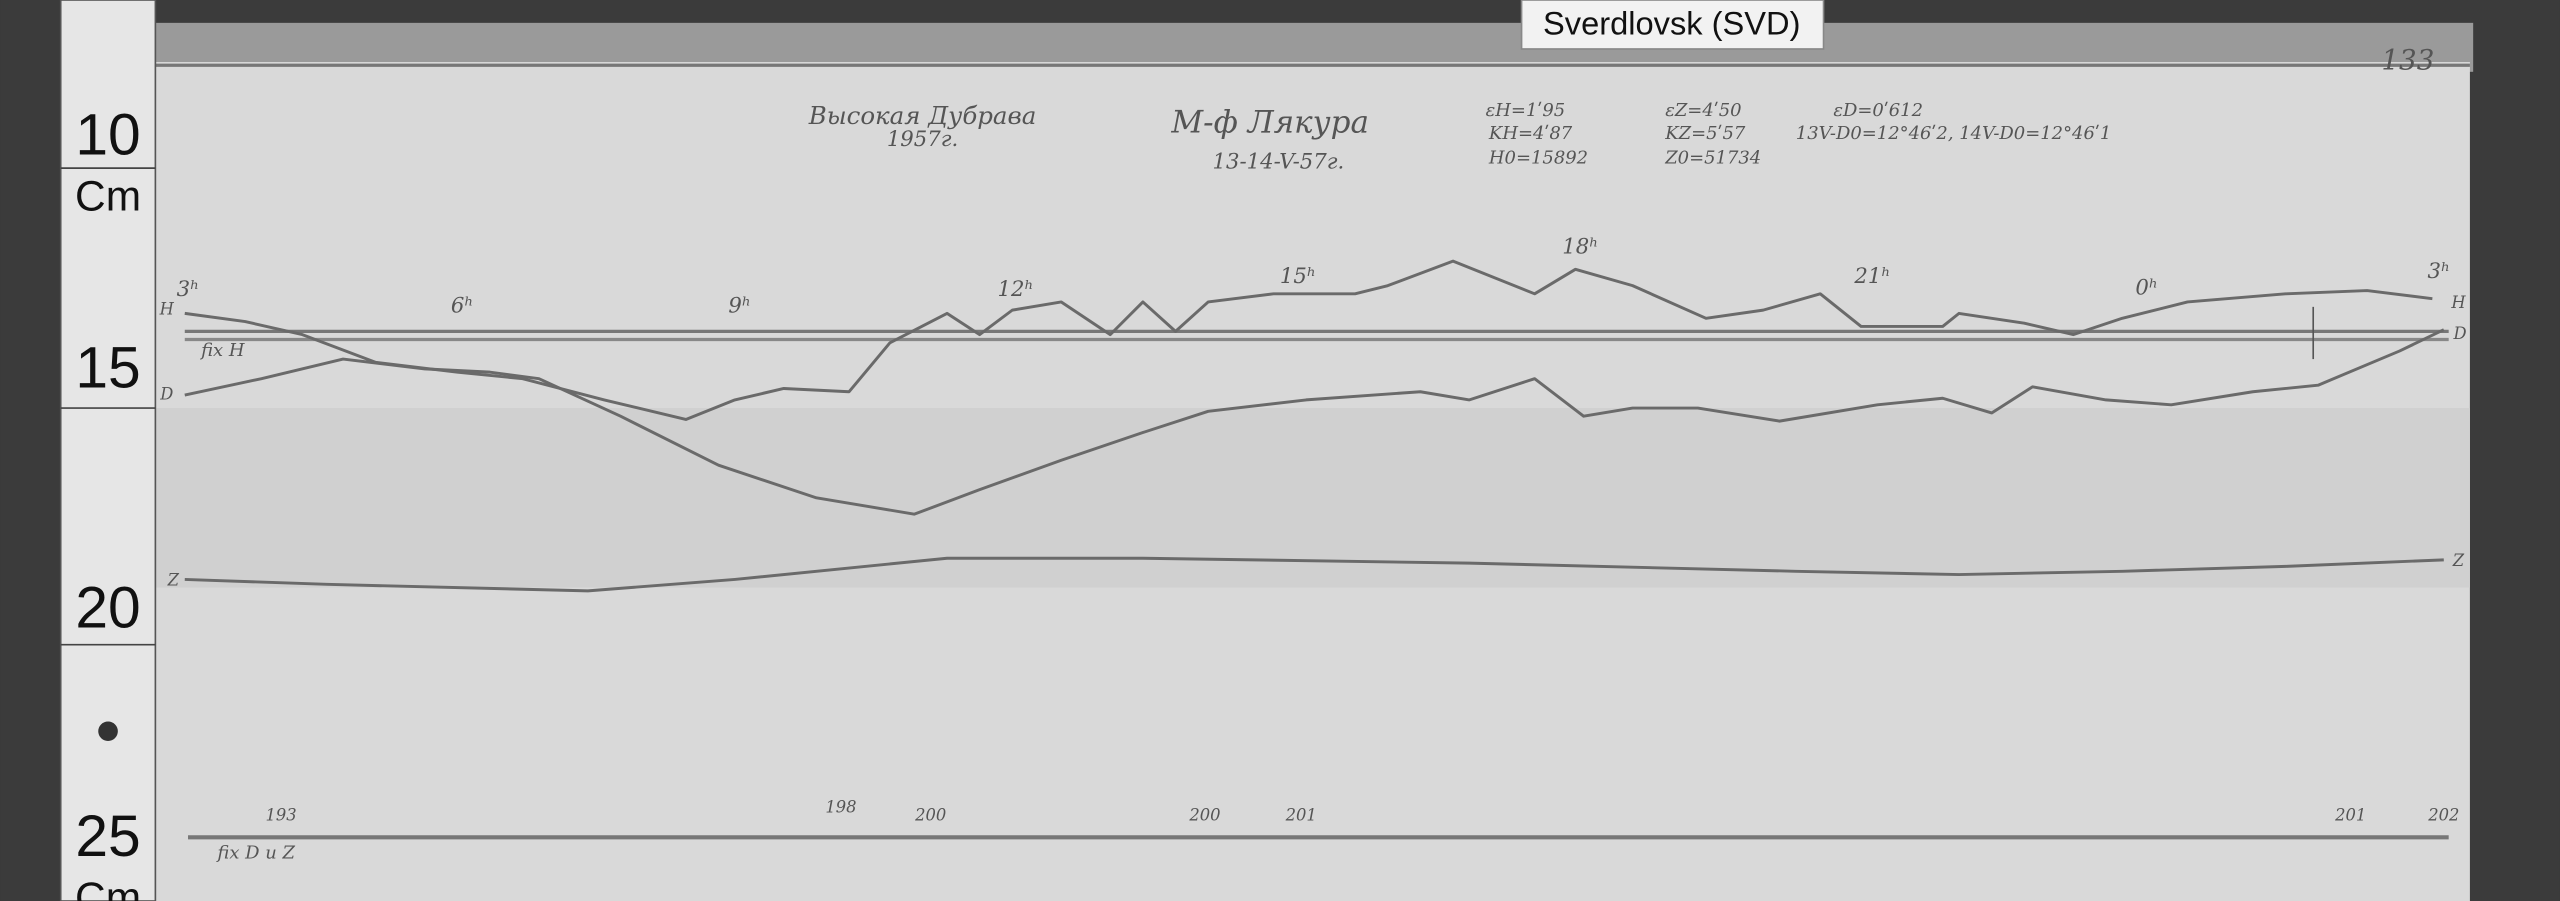  What do you see at coordinates (1871, 276) in the screenshot?
I see `hour-mark: 21ʰ` at bounding box center [1871, 276].